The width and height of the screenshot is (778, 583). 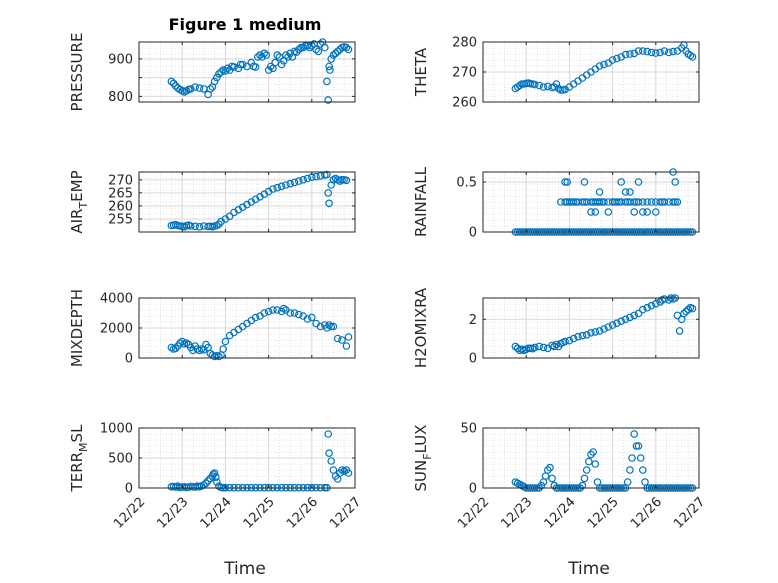 What do you see at coordinates (473, 513) in the screenshot?
I see `x-tick-label: 12/22` at bounding box center [473, 513].